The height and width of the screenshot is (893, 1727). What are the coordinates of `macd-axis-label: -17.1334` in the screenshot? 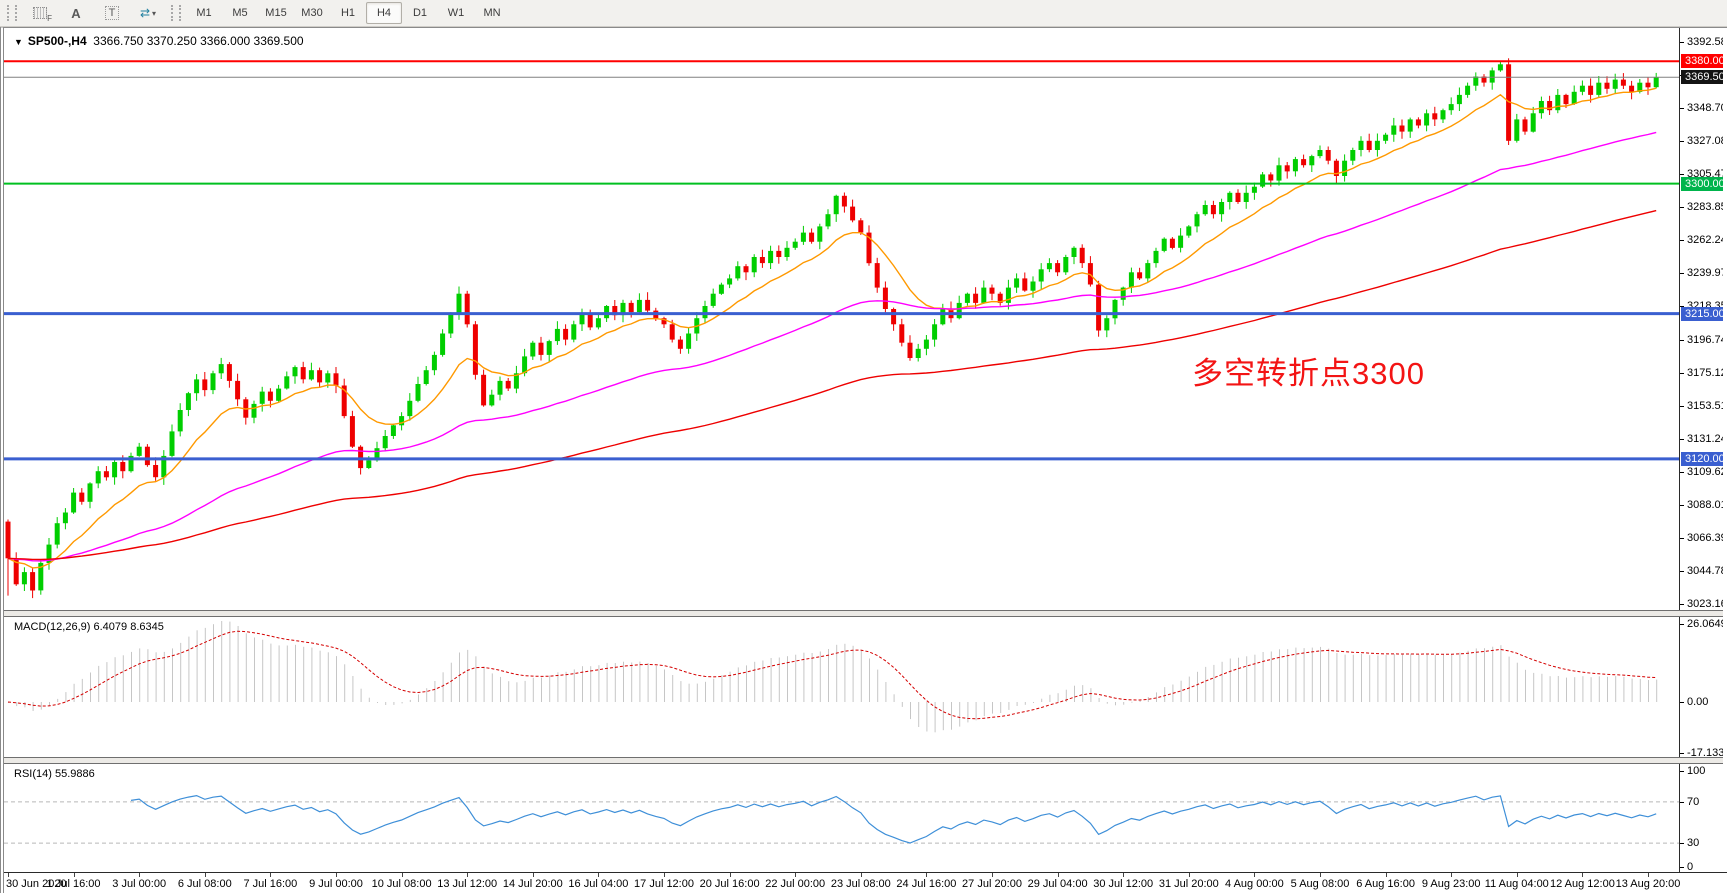 It's located at (1701, 751).